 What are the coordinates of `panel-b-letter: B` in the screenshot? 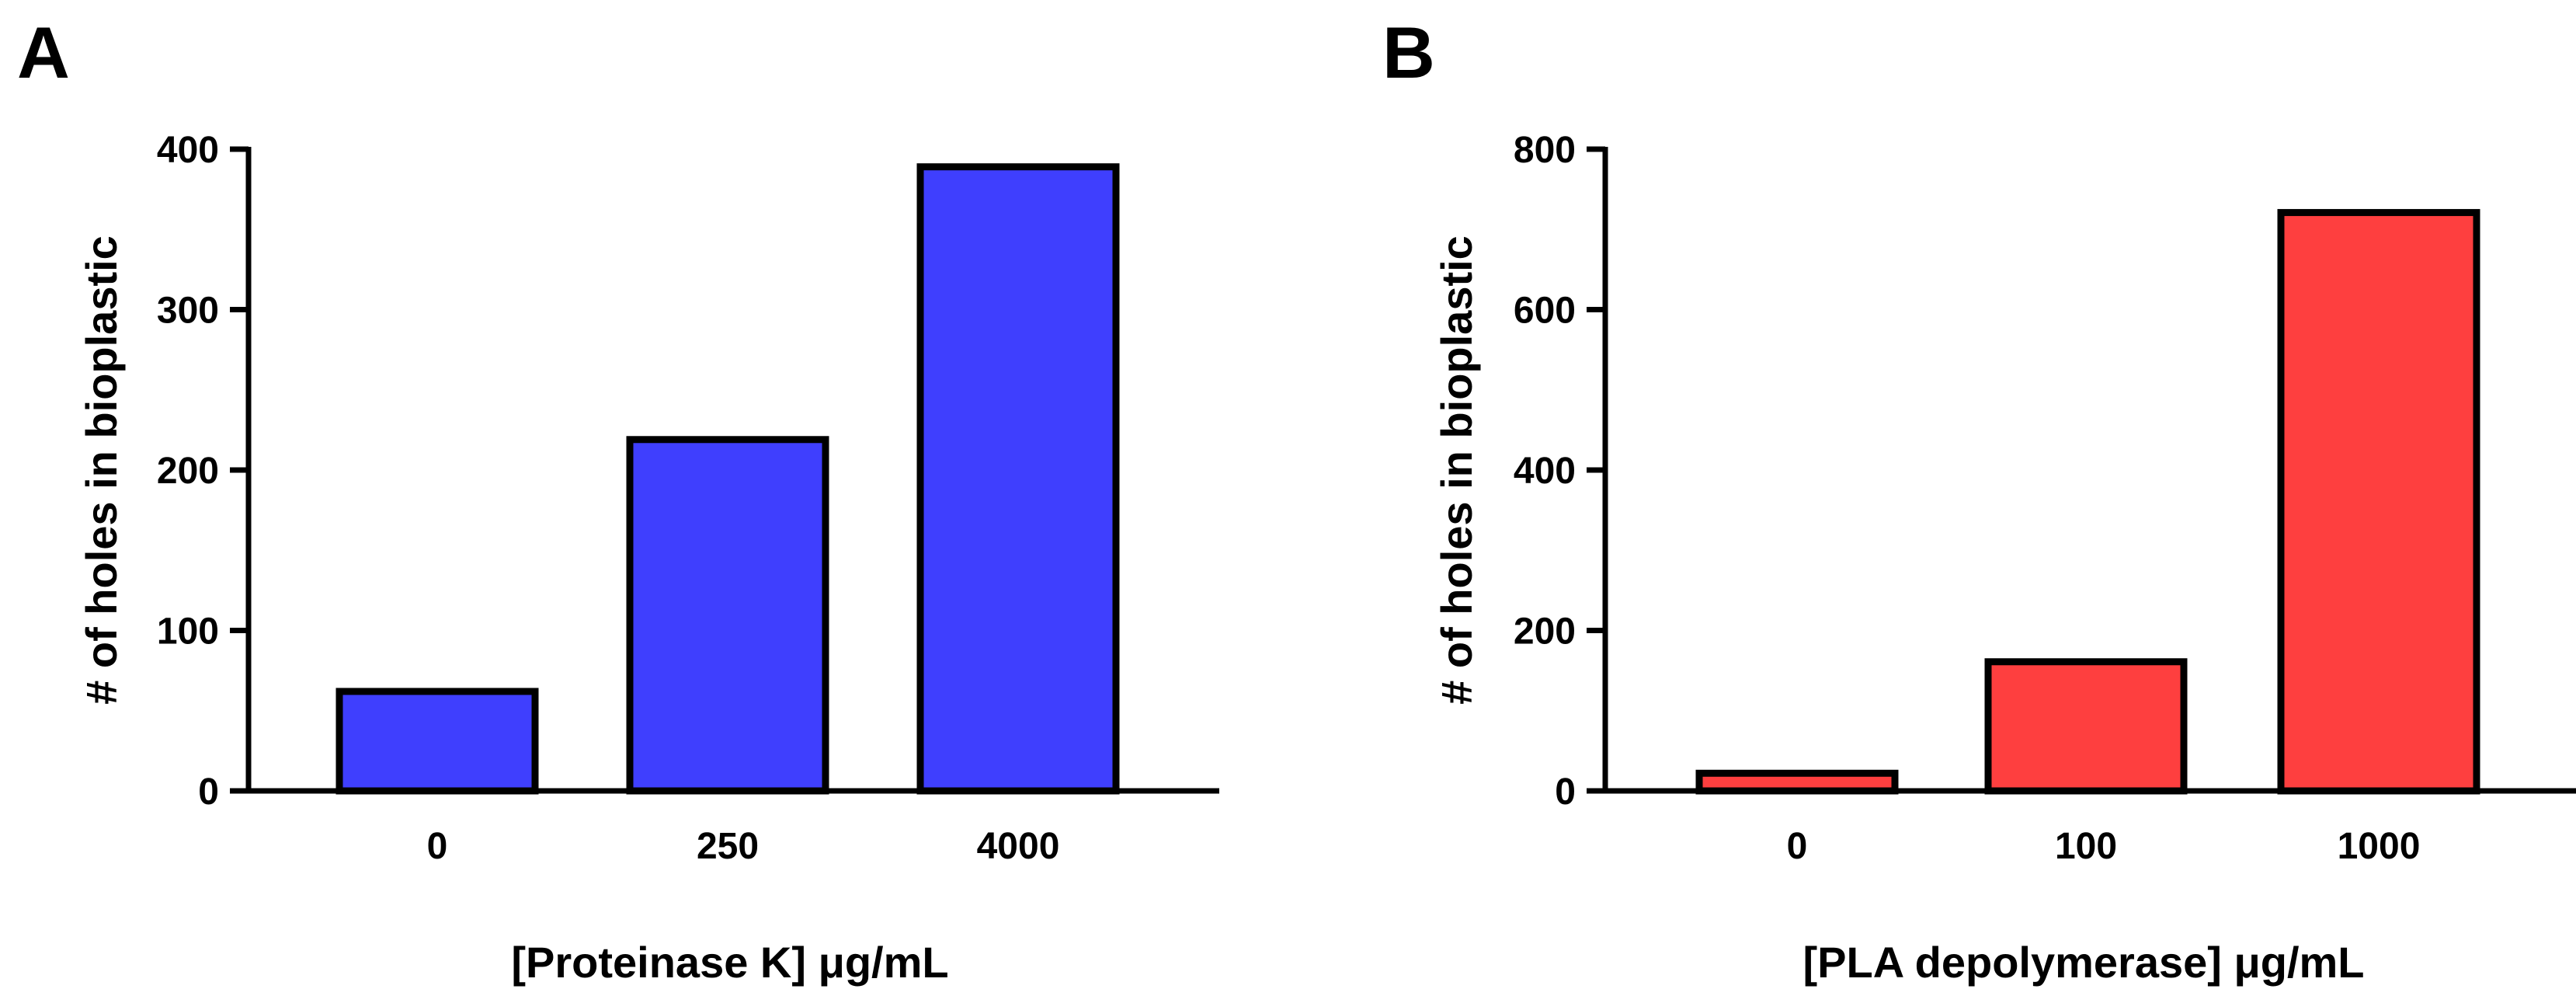 It's located at (1408, 52).